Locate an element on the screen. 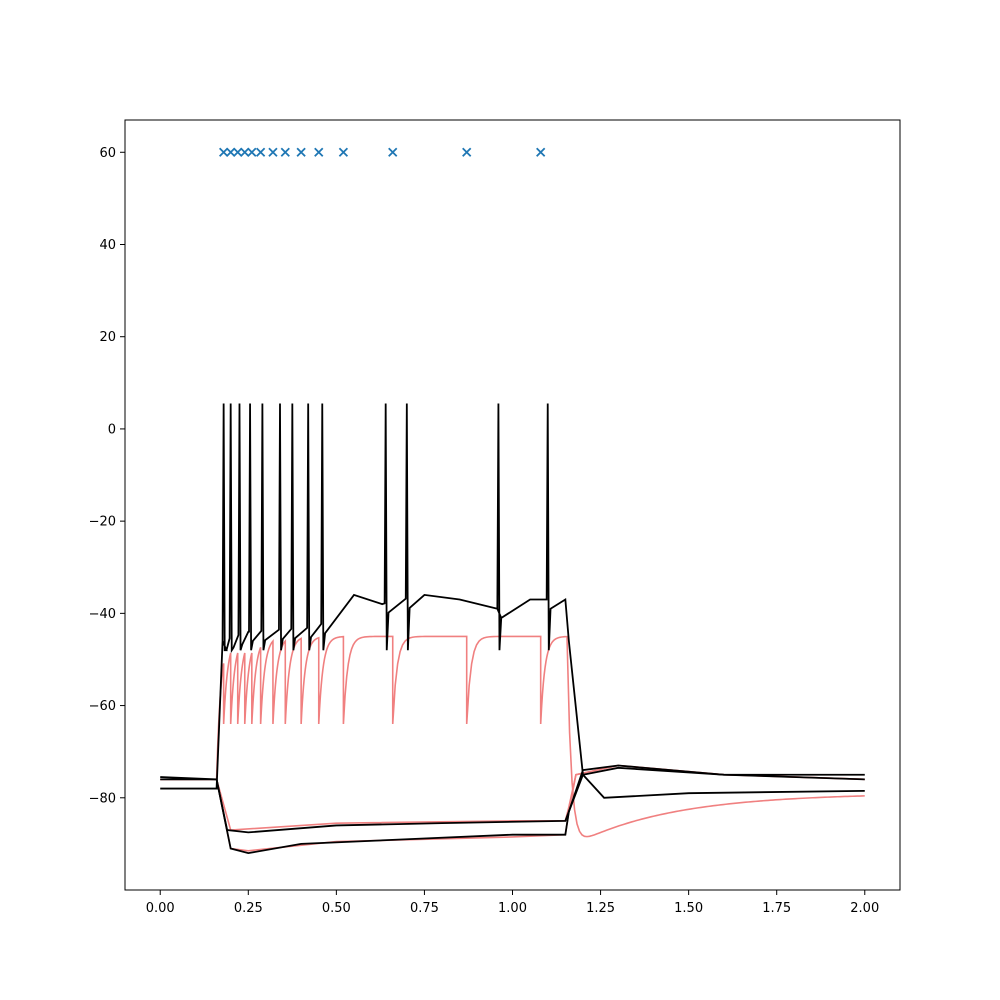  y-tick-label: −60 is located at coordinates (102, 706).